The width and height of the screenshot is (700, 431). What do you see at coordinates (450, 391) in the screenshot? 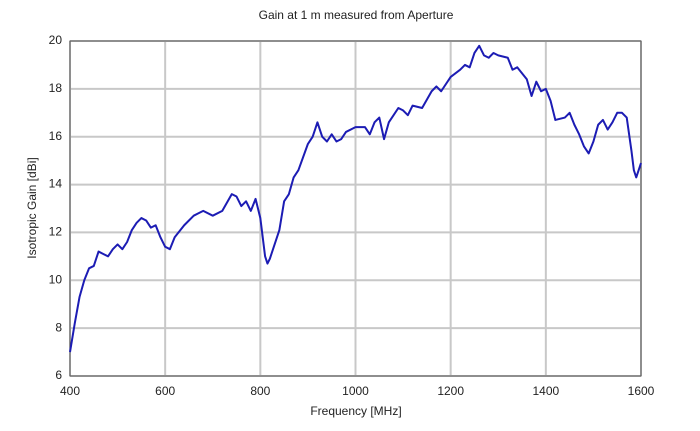
I see `x-tick-label: 1200` at bounding box center [450, 391].